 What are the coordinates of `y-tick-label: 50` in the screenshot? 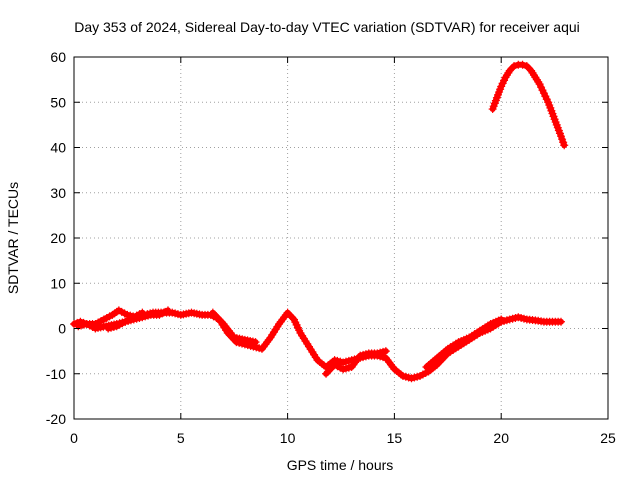 It's located at (58, 102).